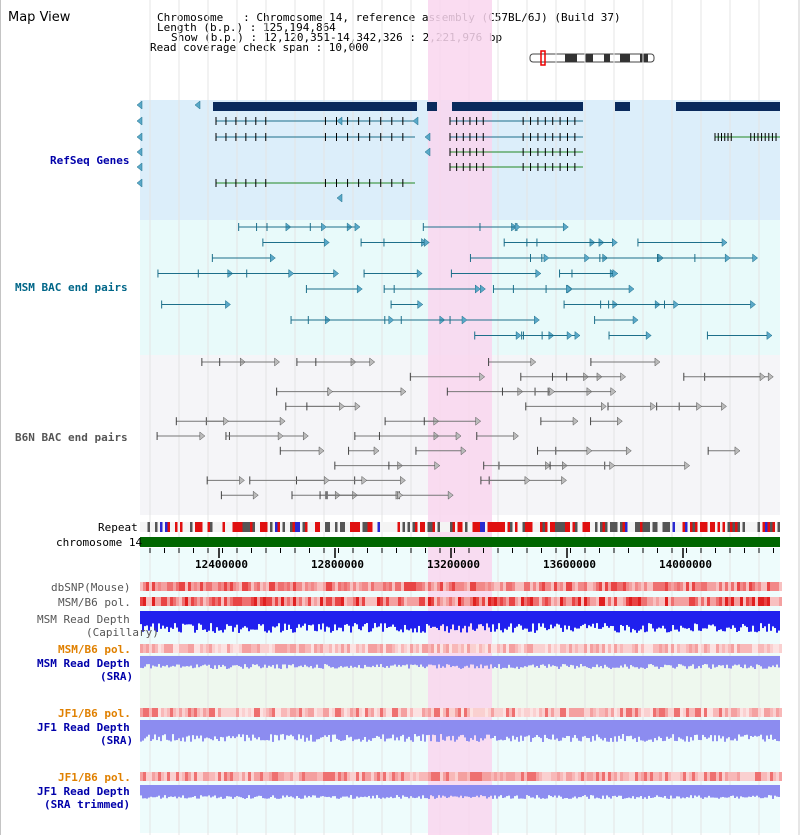  I want to click on track-label-b6n-bac: B6N BAC end pairs, so click(71, 437).